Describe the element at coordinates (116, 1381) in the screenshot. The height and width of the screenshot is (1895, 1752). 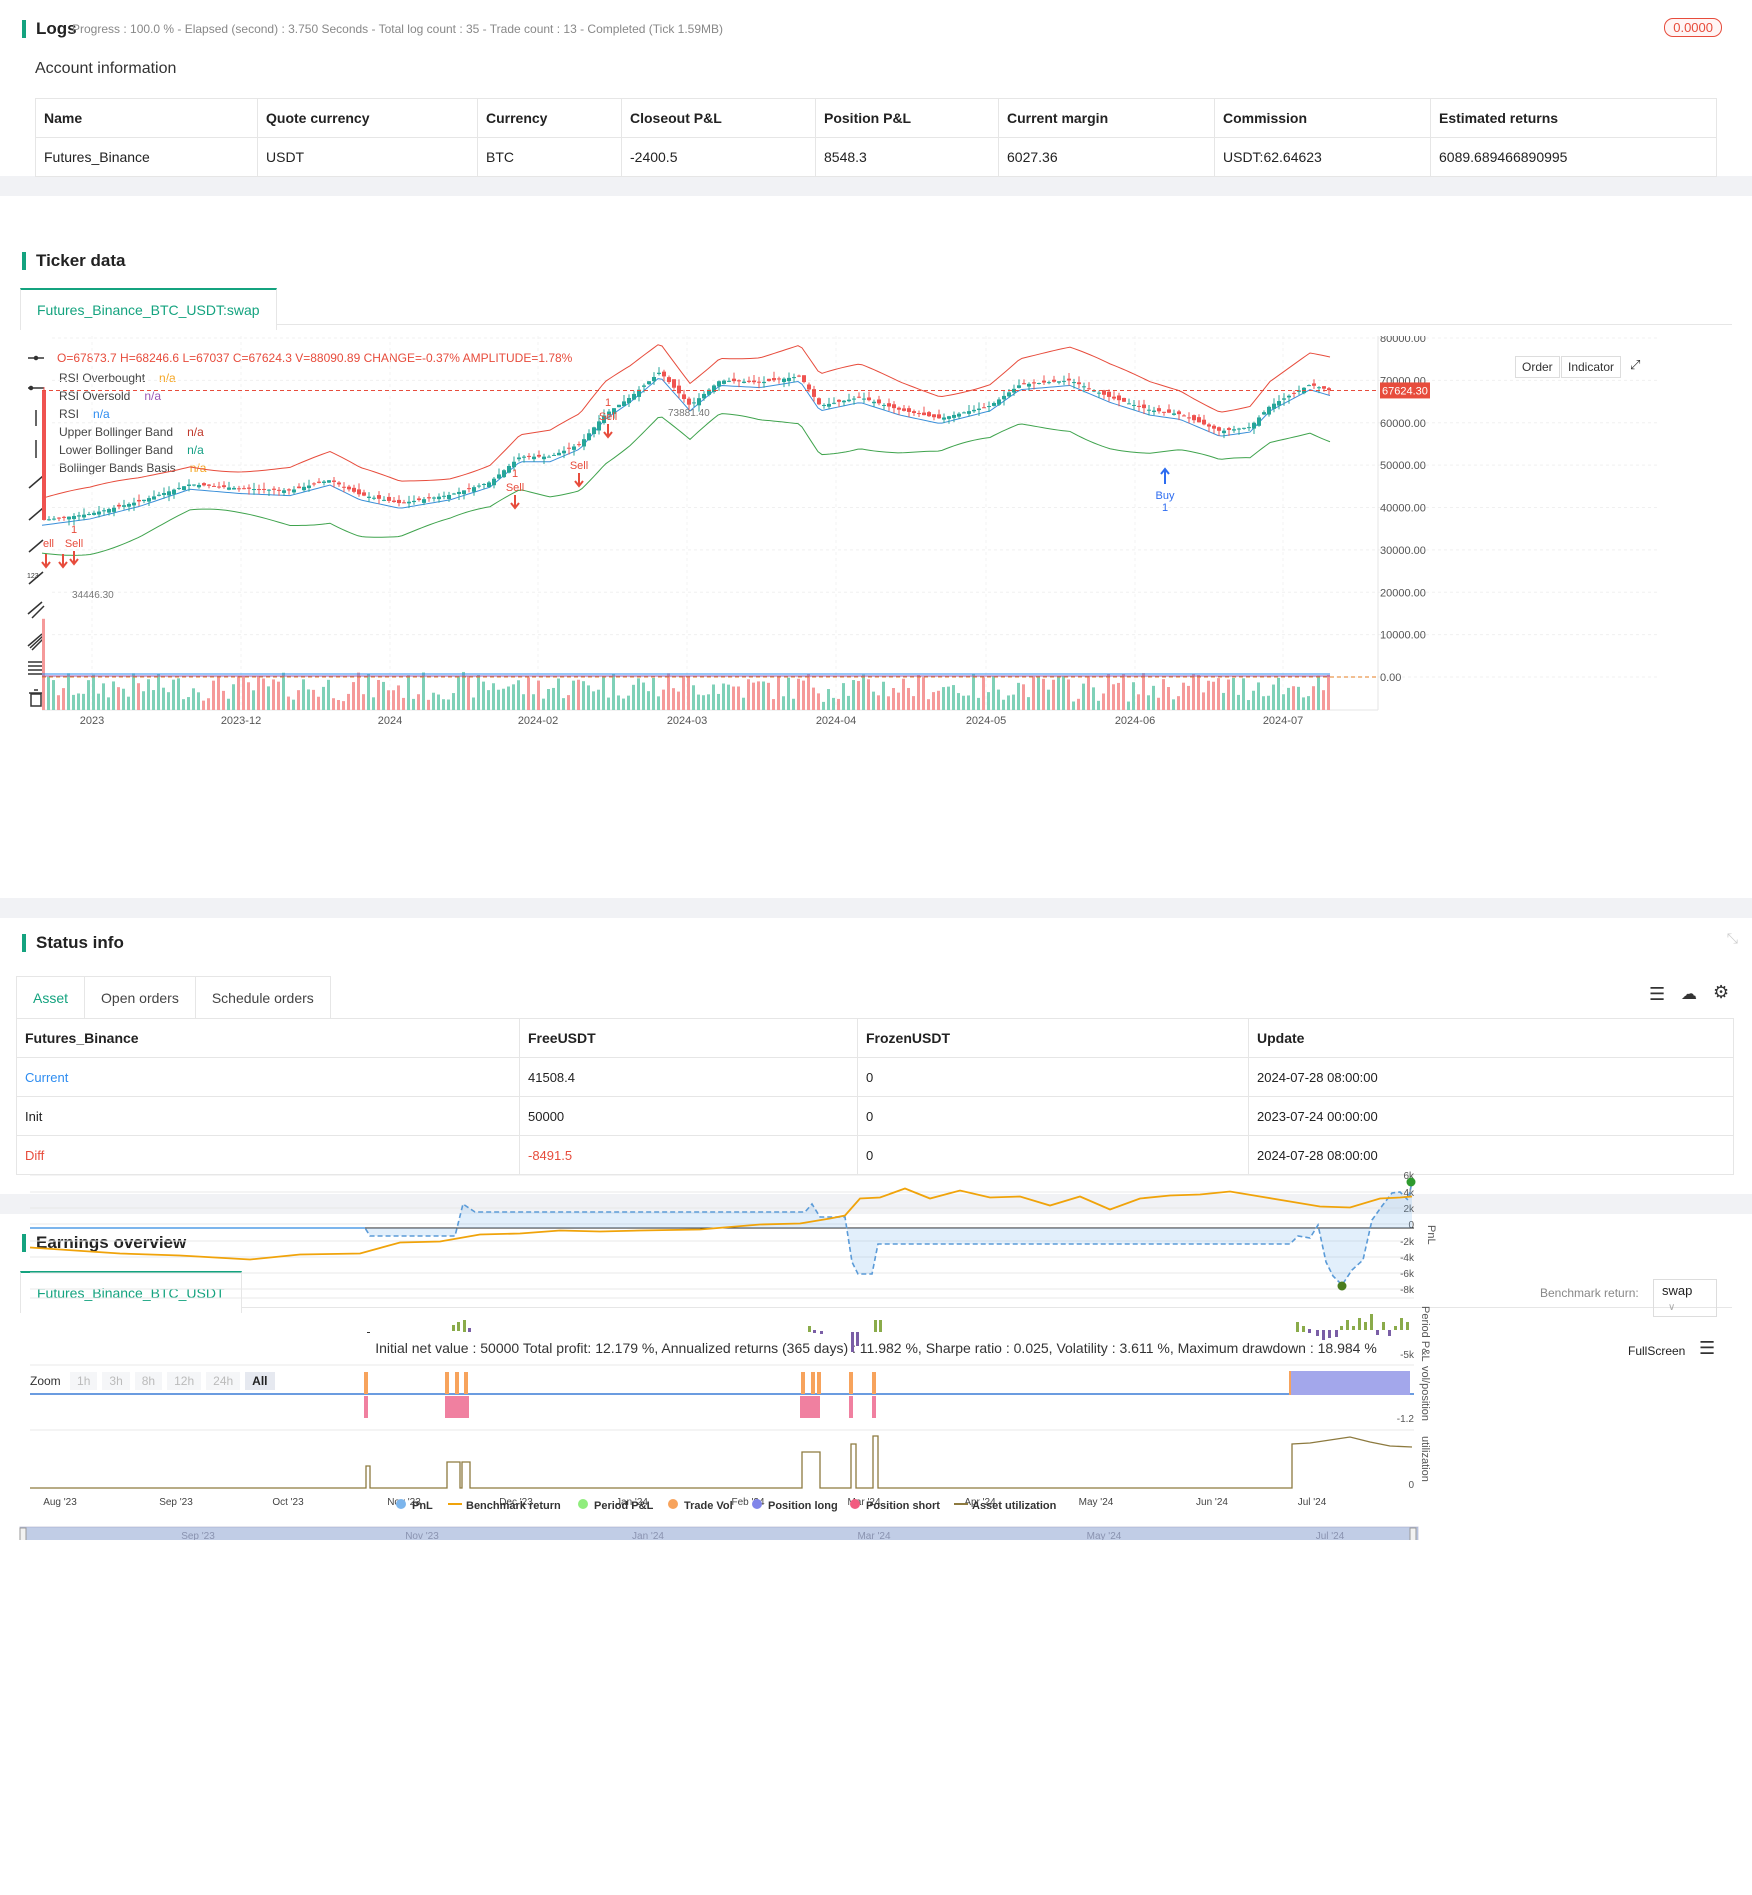
I see `zoom-3h: 3h` at that location.